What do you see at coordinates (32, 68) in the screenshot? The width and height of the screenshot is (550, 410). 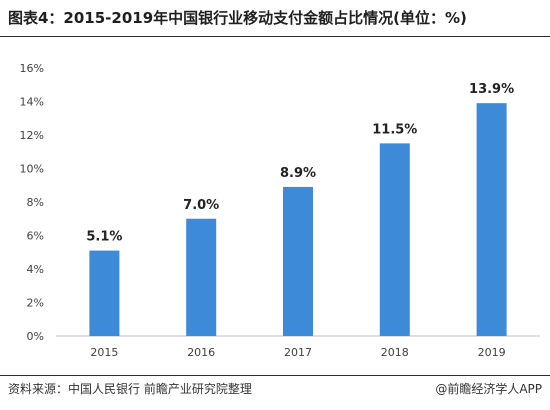 I see `y-tick-label: 16%` at bounding box center [32, 68].